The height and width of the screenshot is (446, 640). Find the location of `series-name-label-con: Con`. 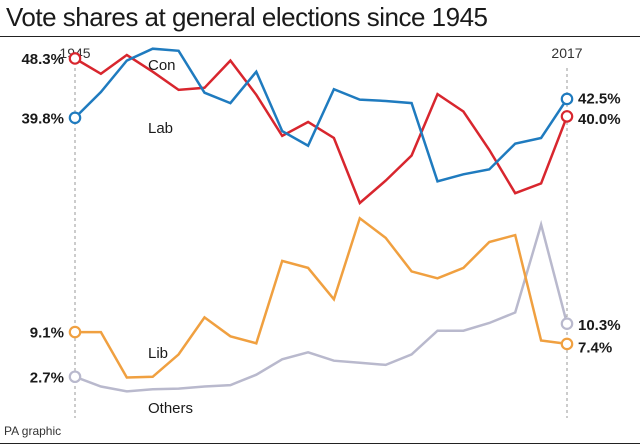

series-name-label-con: Con is located at coordinates (162, 65).